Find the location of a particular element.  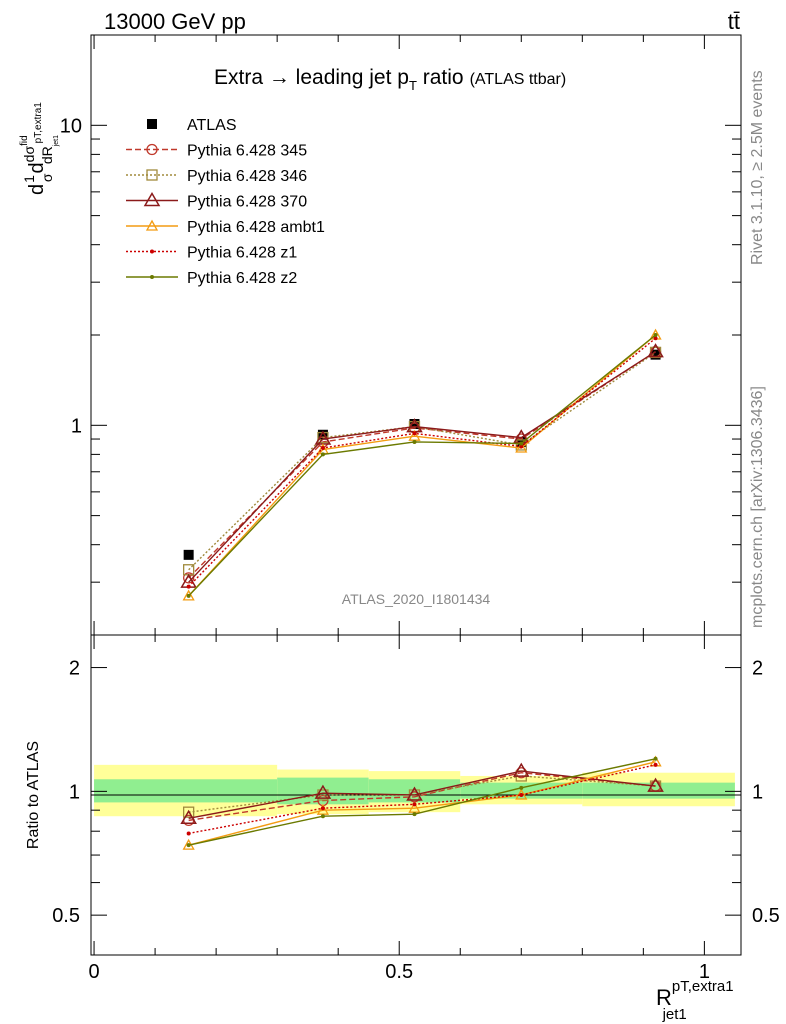

legend-marker-p346 is located at coordinates (152, 175).